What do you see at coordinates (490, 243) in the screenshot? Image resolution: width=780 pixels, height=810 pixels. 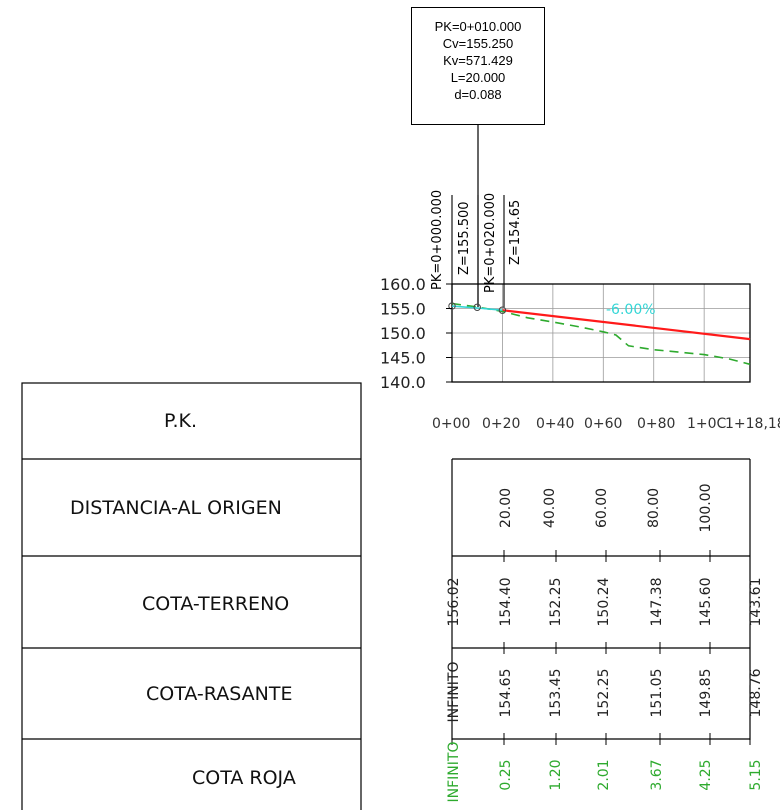 I see `vertical-station-label: PK=0+020.000` at bounding box center [490, 243].